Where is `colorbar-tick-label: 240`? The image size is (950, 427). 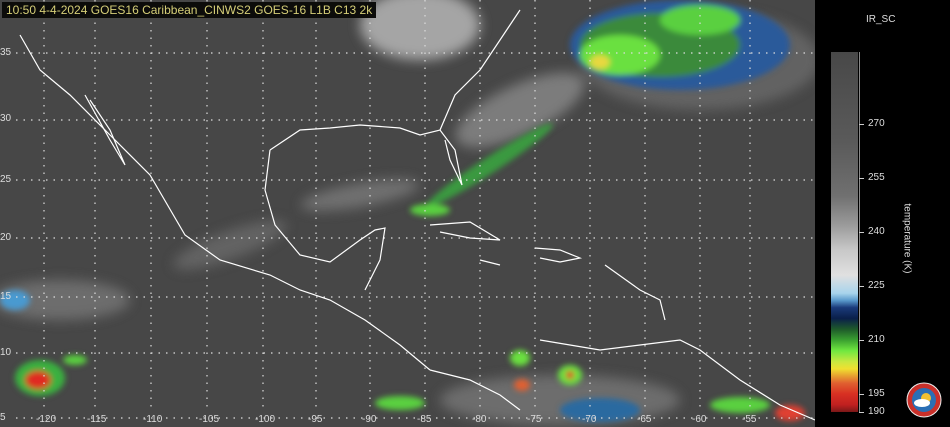
colorbar-tick-label: 240 is located at coordinates (876, 231).